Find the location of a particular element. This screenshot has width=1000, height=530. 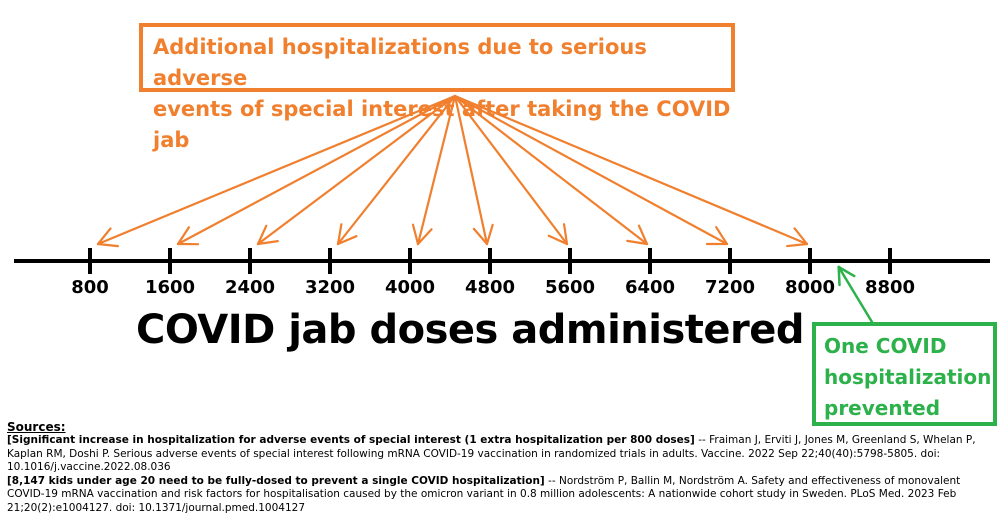

tick-label-8800: 8800 is located at coordinates (890, 287).